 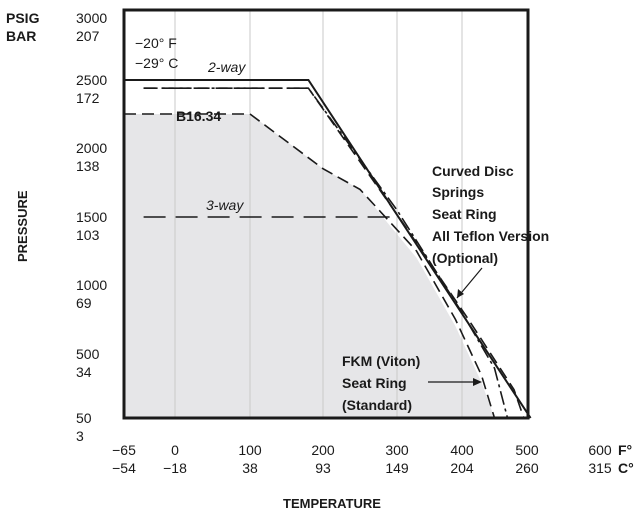 What do you see at coordinates (381, 361) in the screenshot?
I see `label-fkm-1: FKM (Viton)` at bounding box center [381, 361].